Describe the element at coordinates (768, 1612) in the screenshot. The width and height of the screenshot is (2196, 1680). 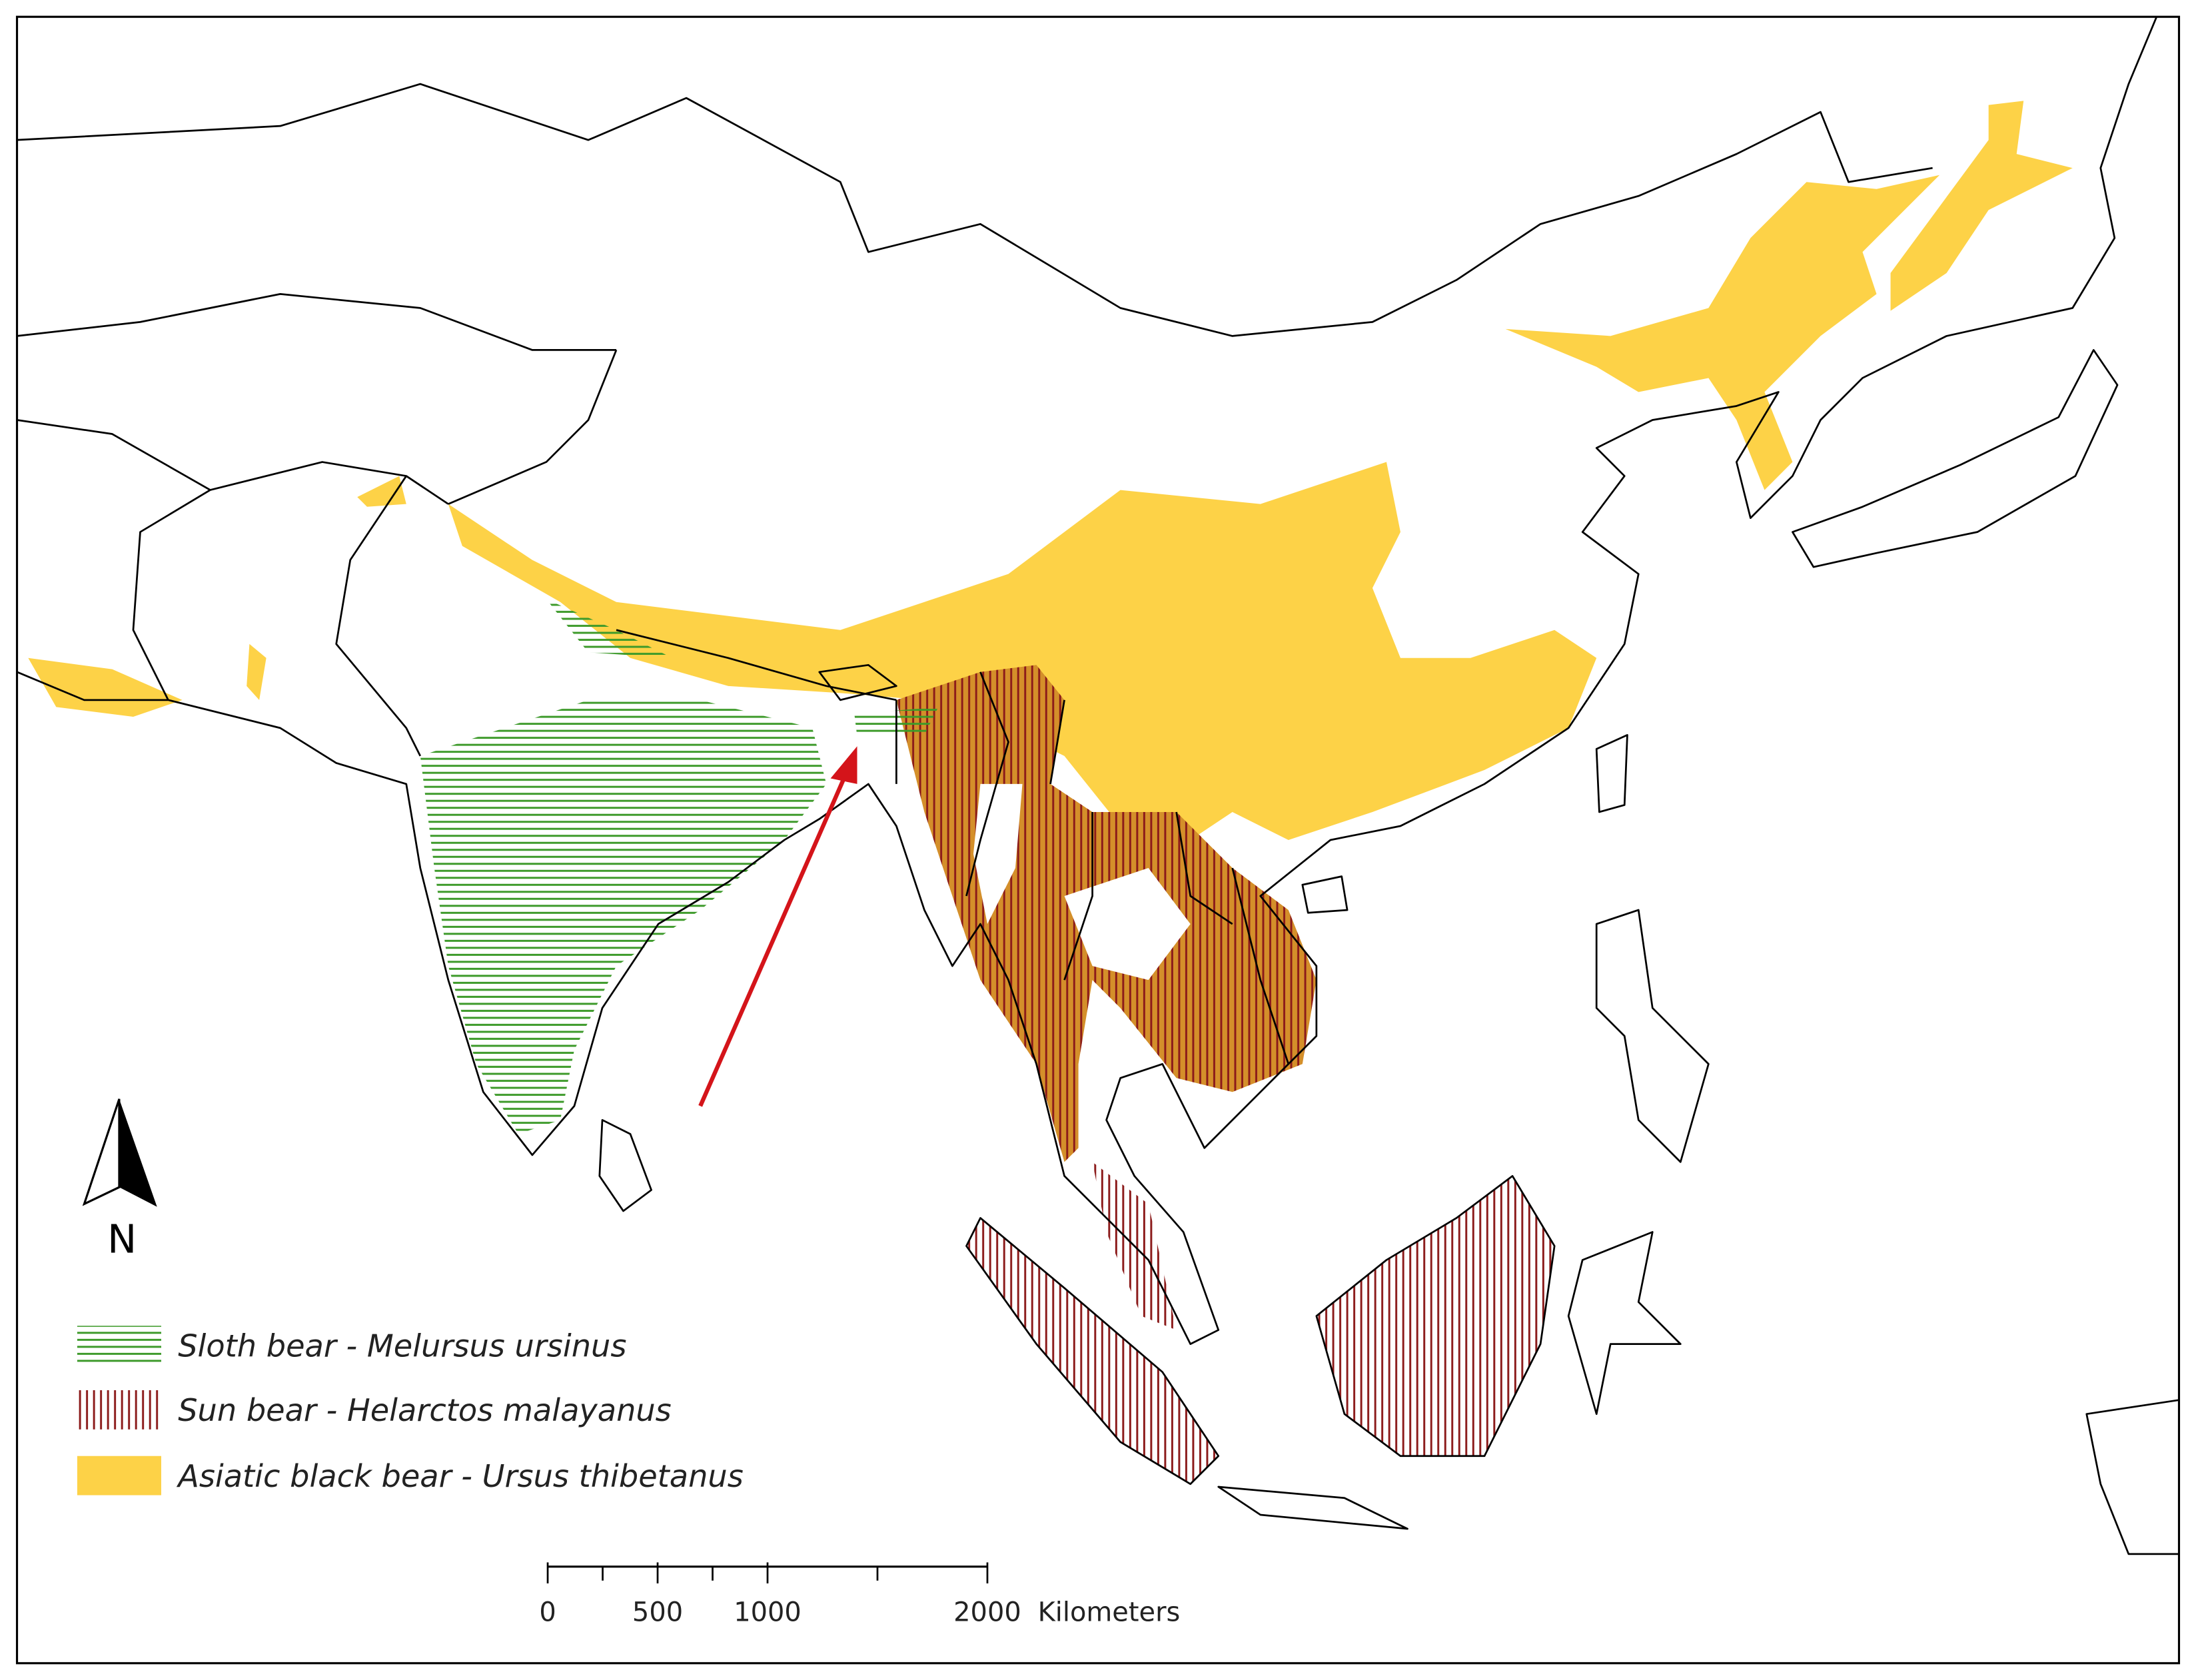
I see `scale-tick-label: 1000` at that location.